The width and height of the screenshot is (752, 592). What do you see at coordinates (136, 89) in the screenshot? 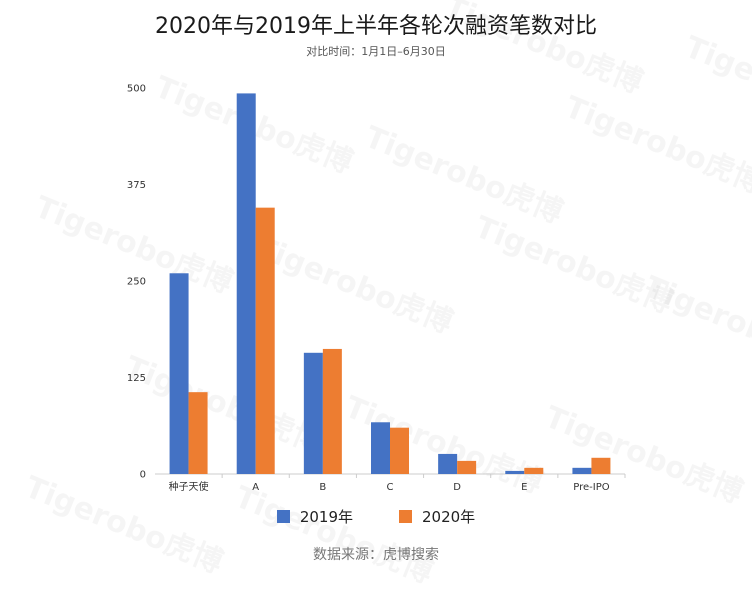
I see `y-tick-label: 500` at bounding box center [136, 89].